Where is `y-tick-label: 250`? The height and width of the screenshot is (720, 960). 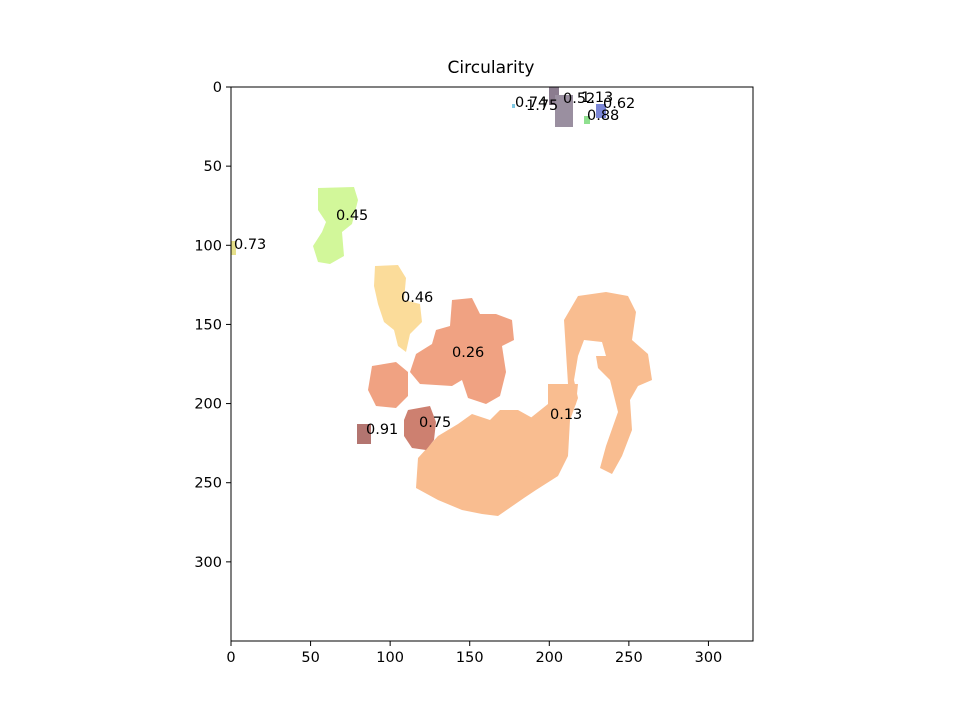
y-tick-label: 250 is located at coordinates (208, 484).